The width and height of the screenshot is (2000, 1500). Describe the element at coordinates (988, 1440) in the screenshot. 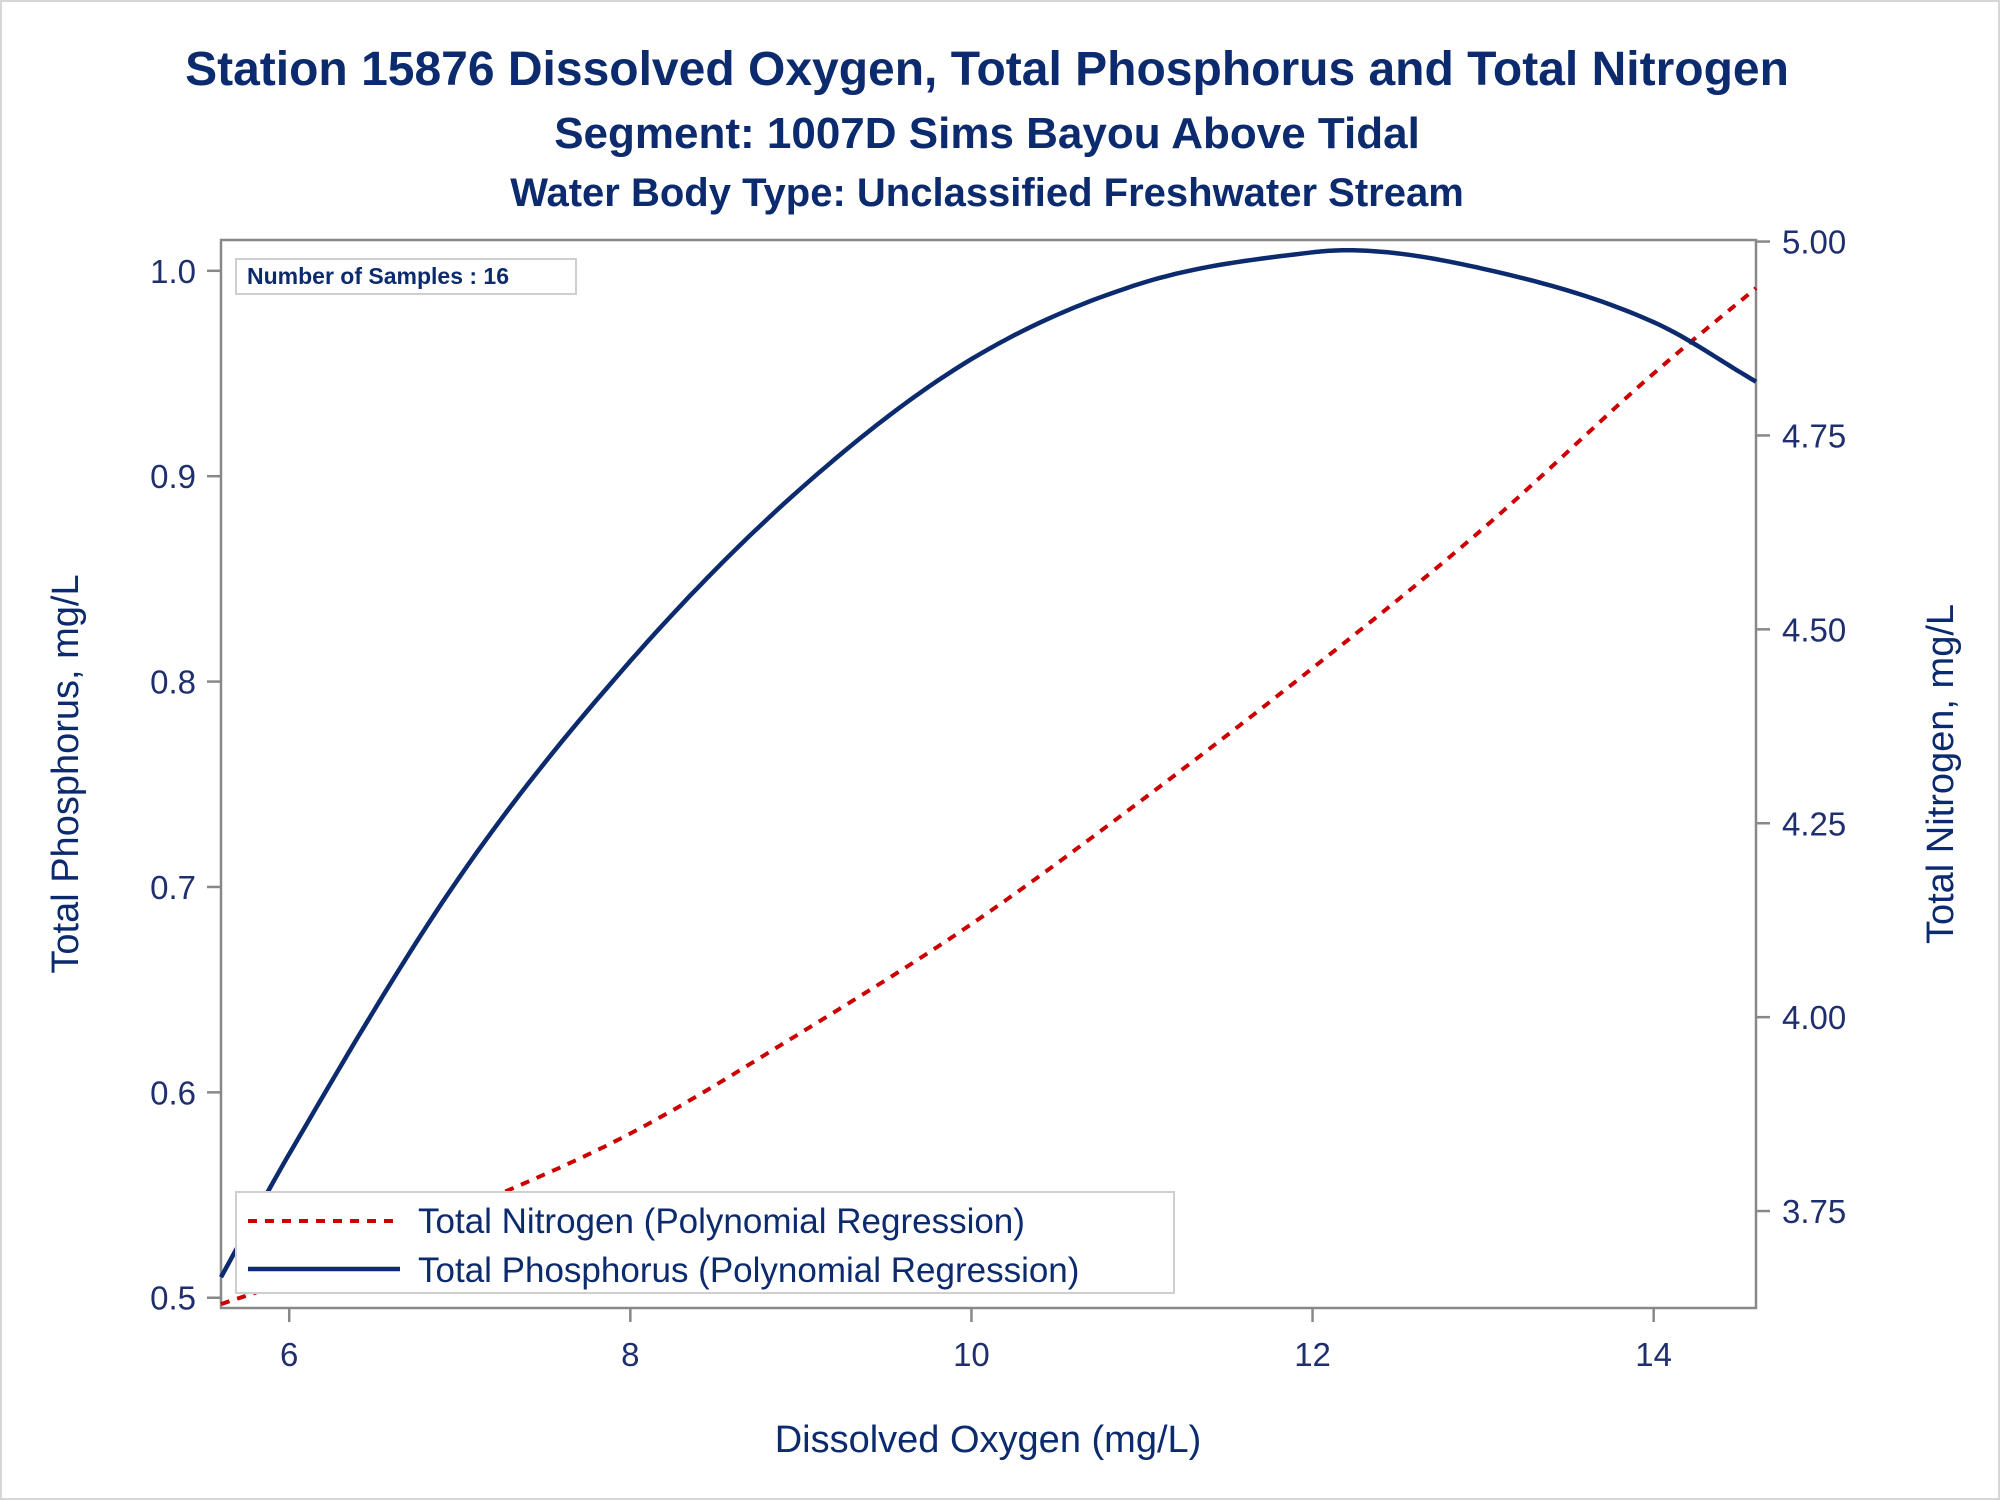

I see `x-axis-label: Dissolved Oxygen (mg/L)` at that location.